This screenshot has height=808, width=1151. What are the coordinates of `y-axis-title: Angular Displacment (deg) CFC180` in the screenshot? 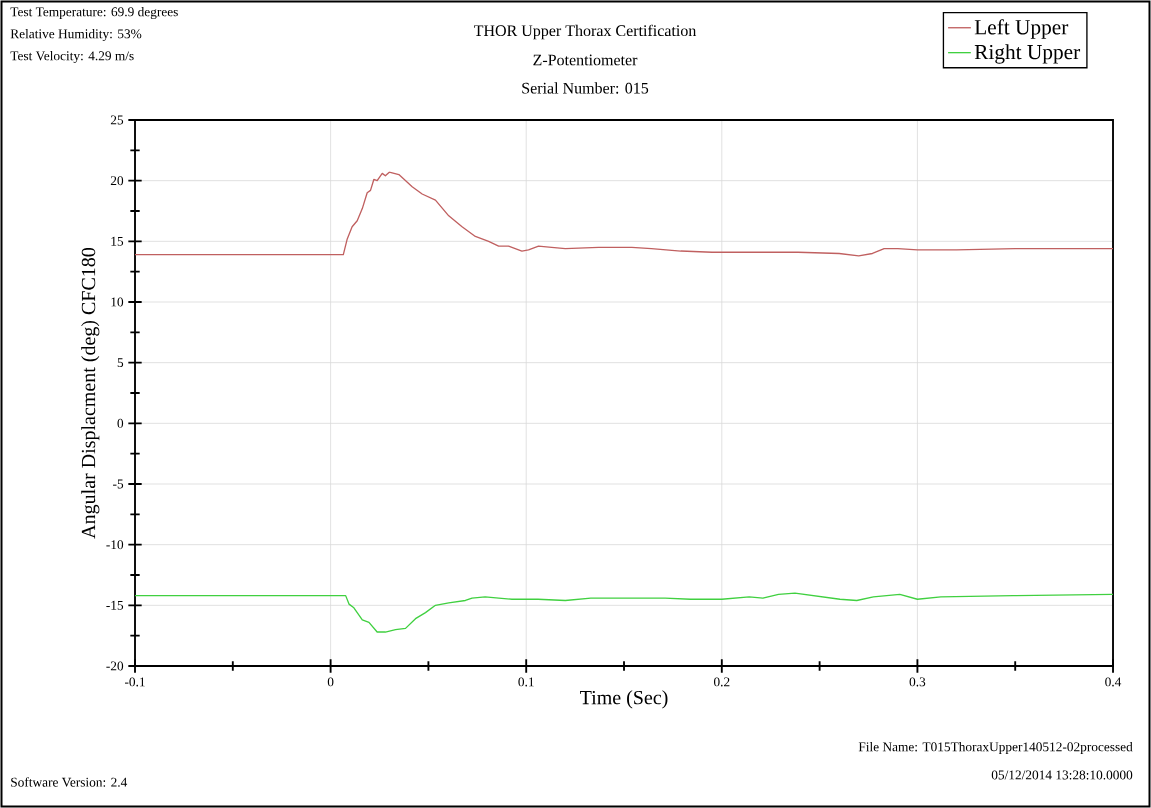 It's located at (90, 393).